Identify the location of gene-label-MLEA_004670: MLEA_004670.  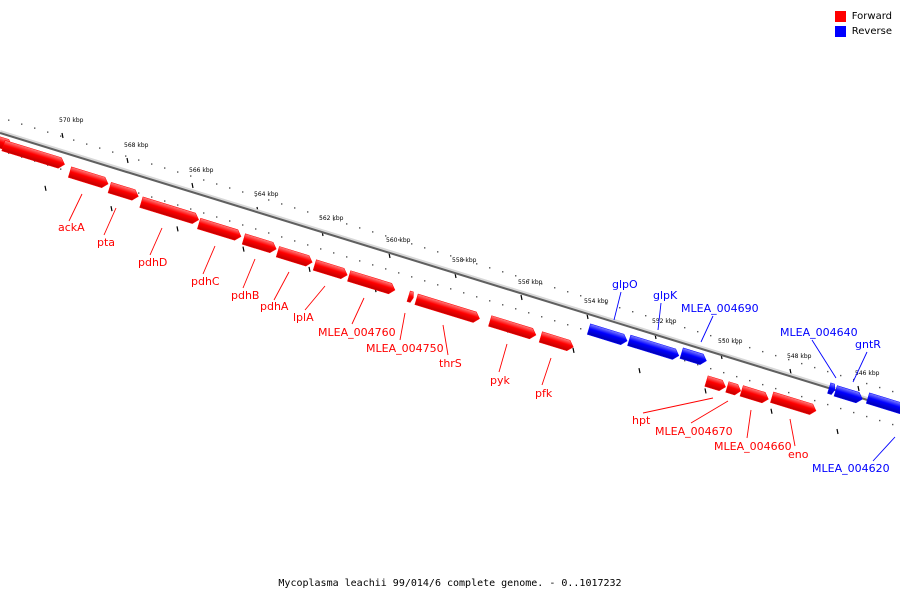
(694, 431).